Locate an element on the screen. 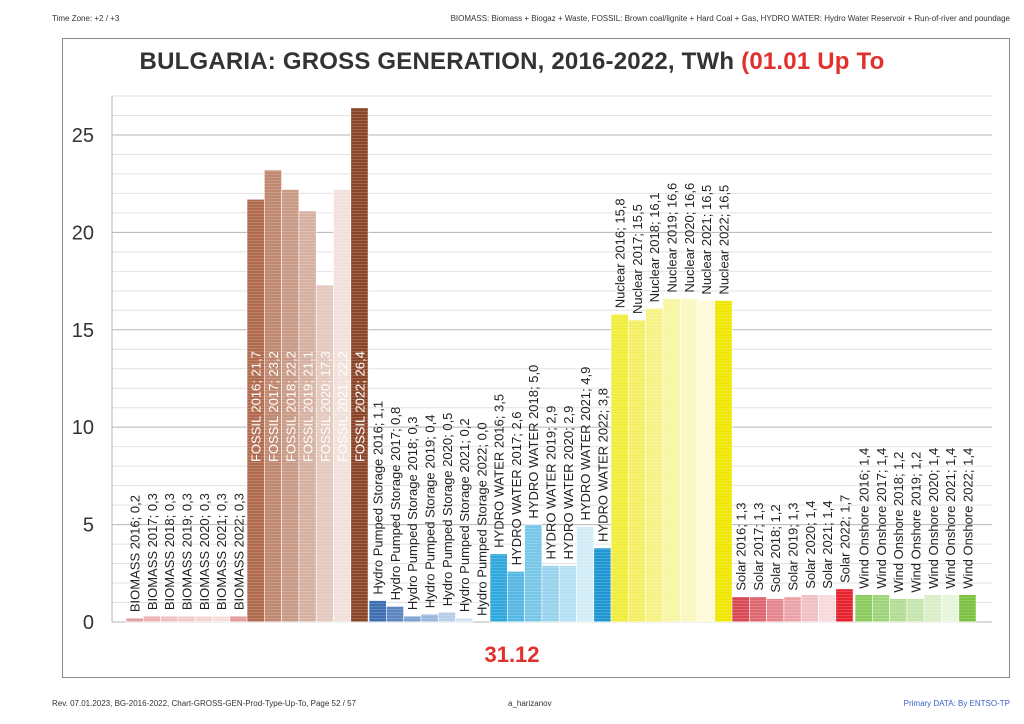  data-source: Primary DATA: By ENTSO-TP is located at coordinates (956, 703).